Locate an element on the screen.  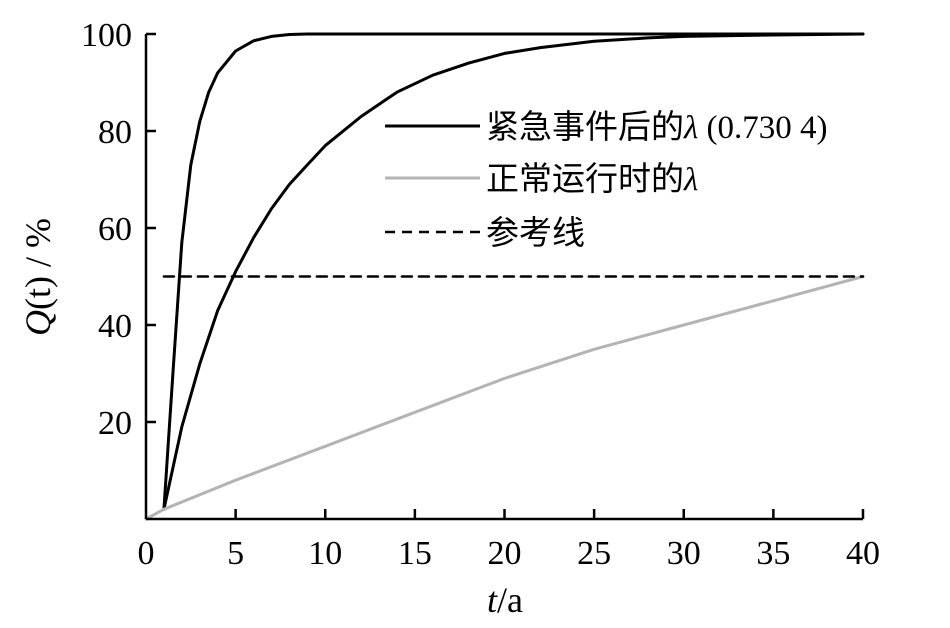
x-tick-label: 0 is located at coordinates (146, 553).